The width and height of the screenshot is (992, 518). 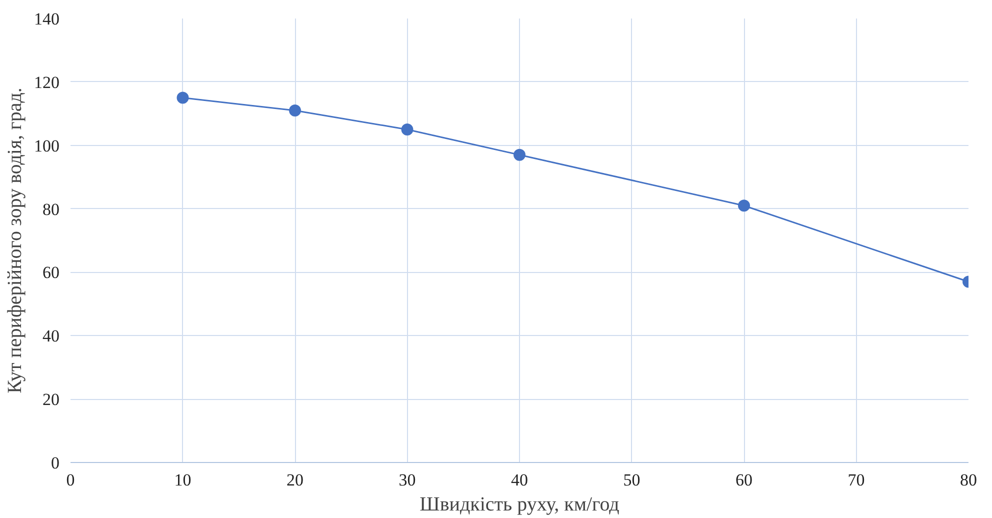 What do you see at coordinates (51, 209) in the screenshot?
I see `y-tick-label: 80` at bounding box center [51, 209].